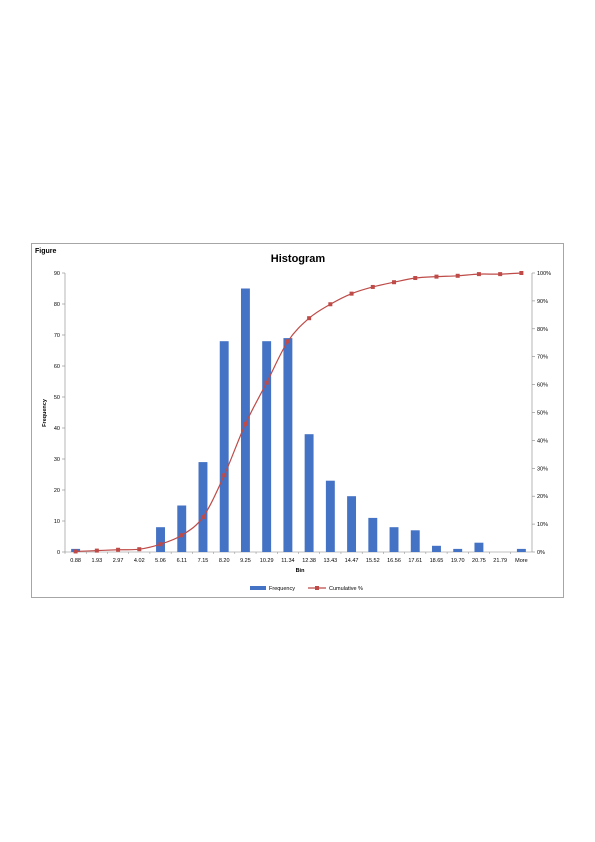 The image size is (595, 842). Describe the element at coordinates (500, 561) in the screenshot. I see `x-tick-label: 21.79` at that location.